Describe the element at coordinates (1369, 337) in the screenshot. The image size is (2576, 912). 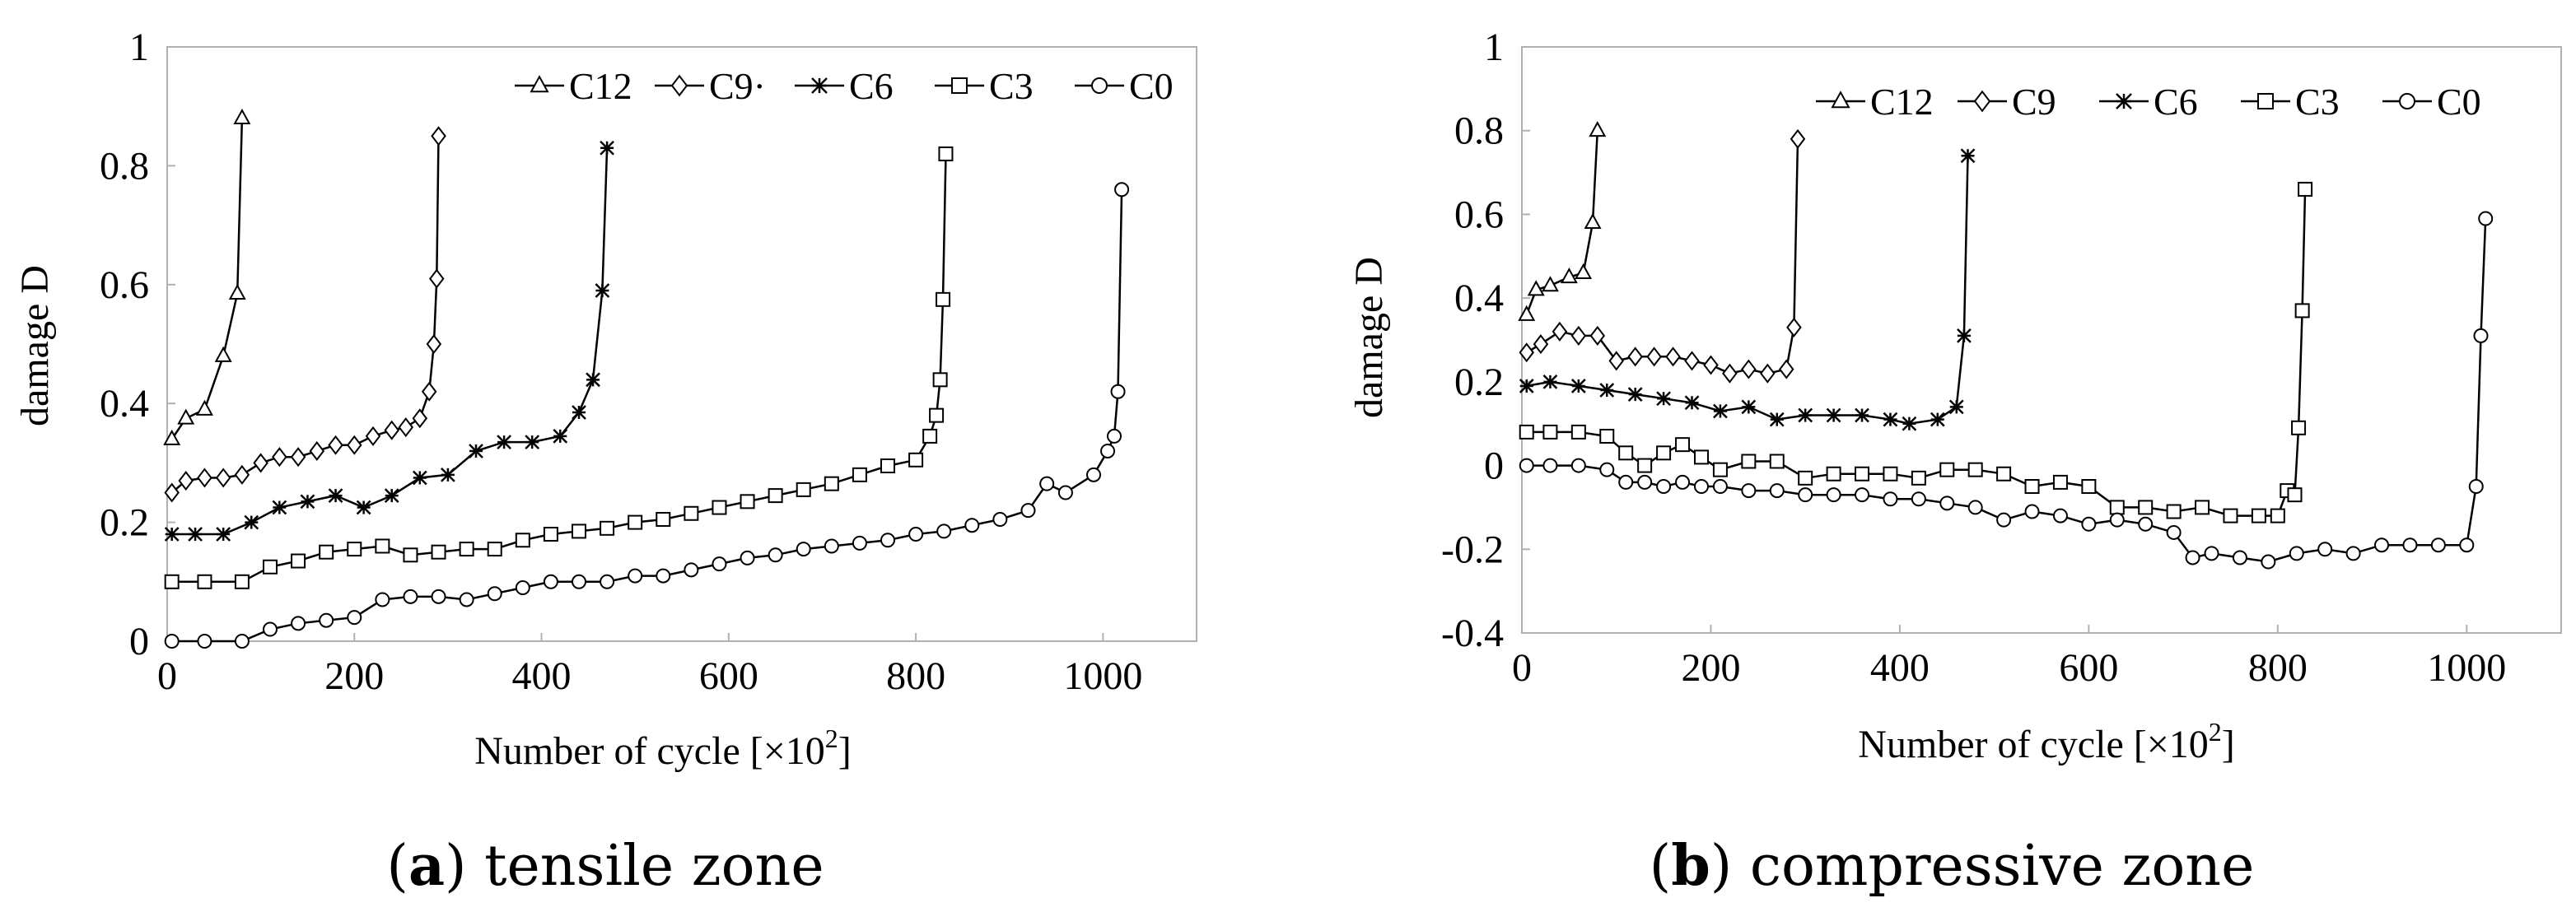
I see `y-axis-label-b: damage D` at that location.